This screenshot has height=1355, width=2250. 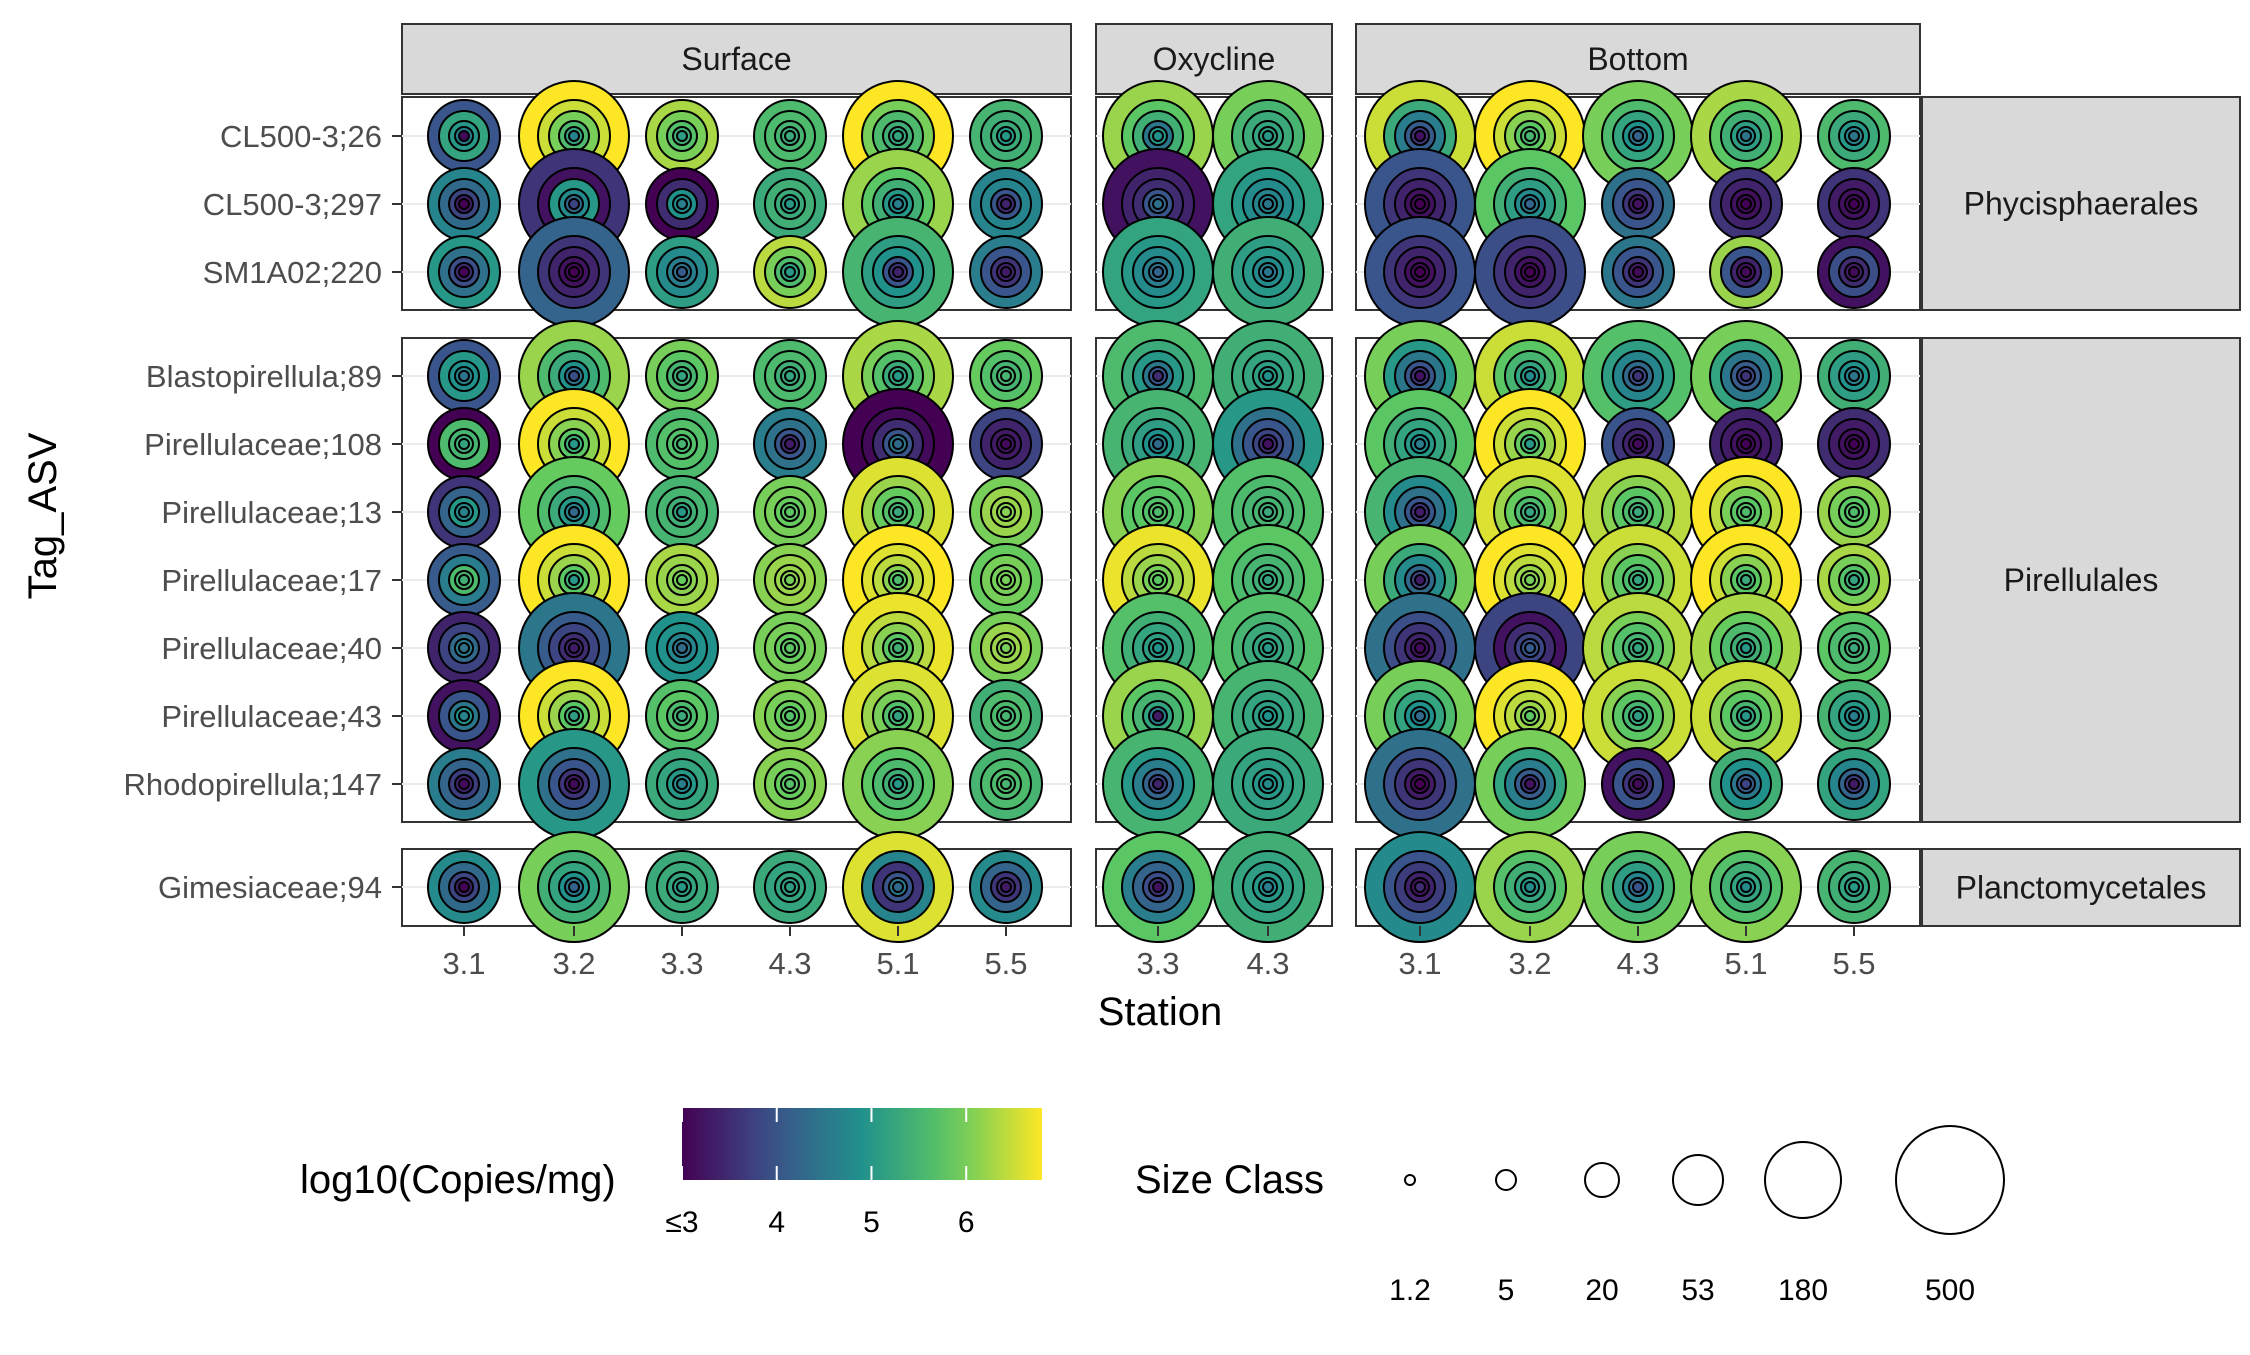 I want to click on colorbar-tick-label: 5, so click(x=871, y=1222).